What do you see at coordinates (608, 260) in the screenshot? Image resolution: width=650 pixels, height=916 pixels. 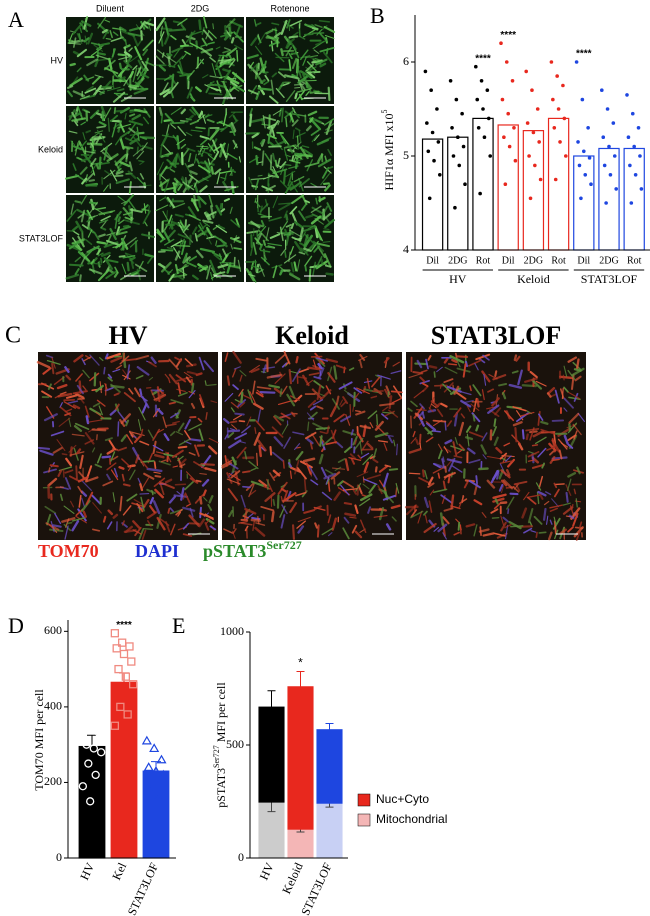 I see `x-tick-label: 2DG` at bounding box center [608, 260].